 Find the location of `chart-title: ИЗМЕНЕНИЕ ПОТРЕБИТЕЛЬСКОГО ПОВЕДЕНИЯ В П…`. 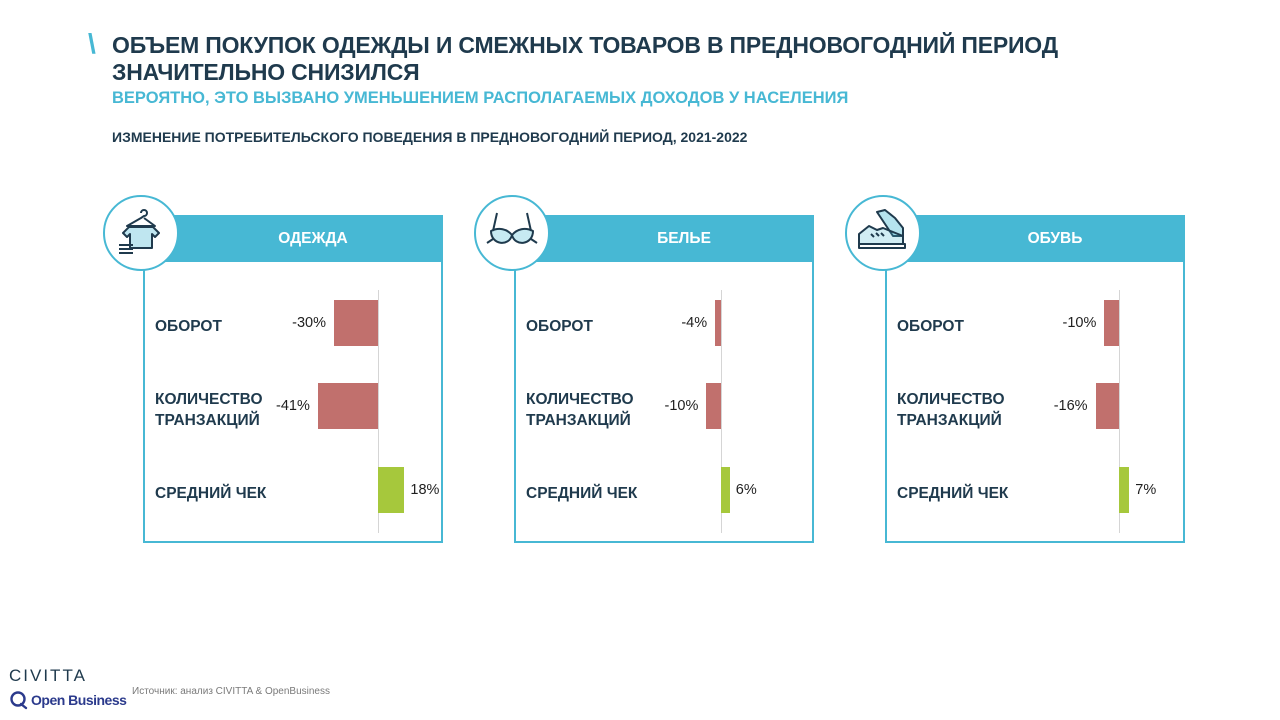

chart-title: ИЗМЕНЕНИЕ ПОТРЕБИТЕЛЬСКОГО ПОВЕДЕНИЯ В П… is located at coordinates (430, 137).